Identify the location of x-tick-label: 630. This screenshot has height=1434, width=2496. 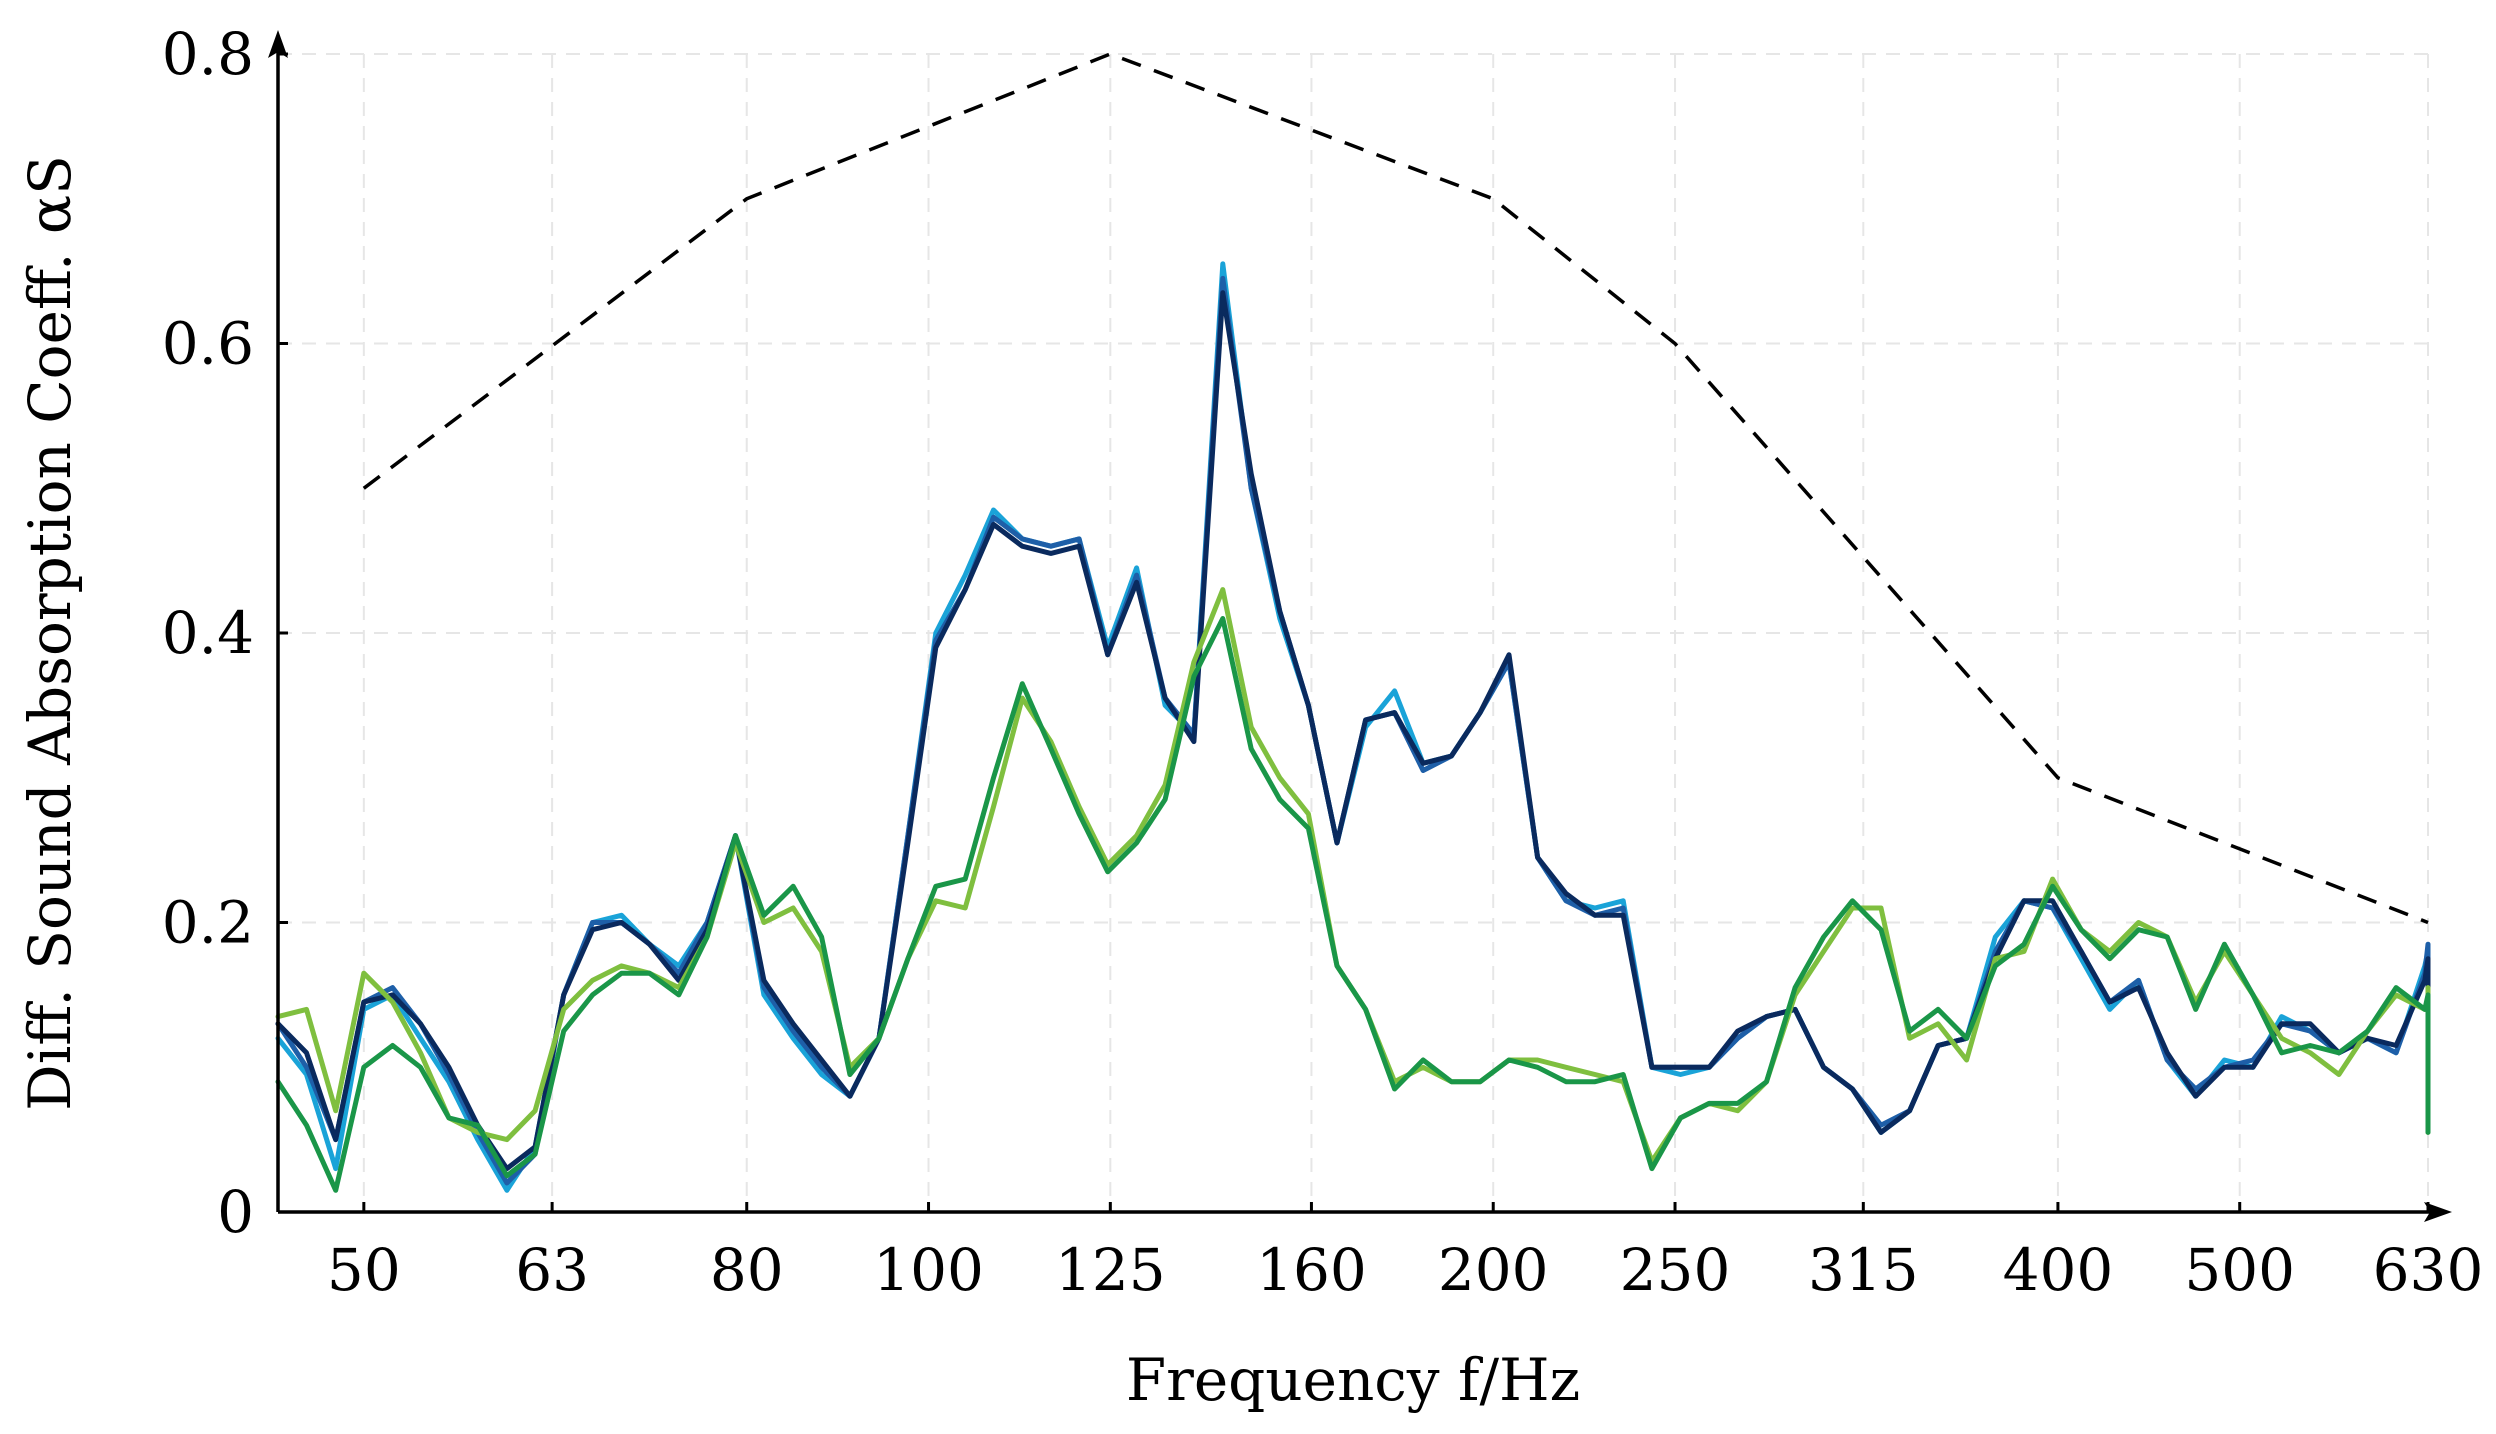
(2428, 1270).